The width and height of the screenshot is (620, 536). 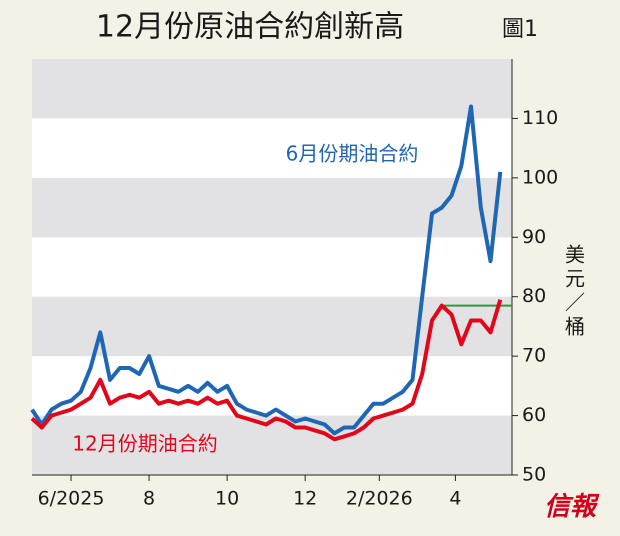 What do you see at coordinates (534, 296) in the screenshot?
I see `y-tick-label: 80` at bounding box center [534, 296].